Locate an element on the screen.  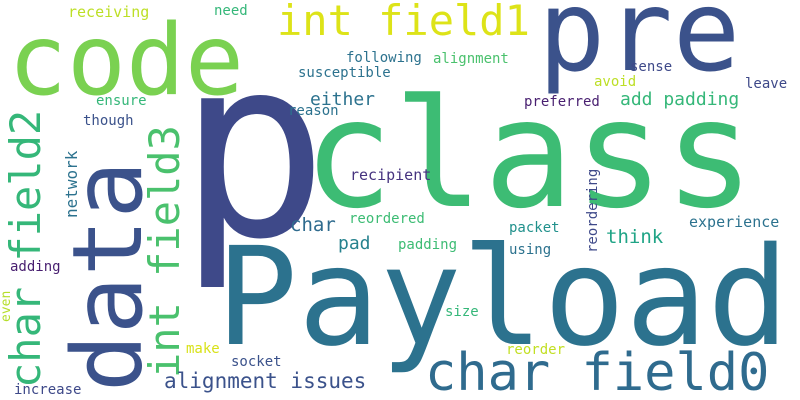
word-reordered: reordered is located at coordinates (387, 219).